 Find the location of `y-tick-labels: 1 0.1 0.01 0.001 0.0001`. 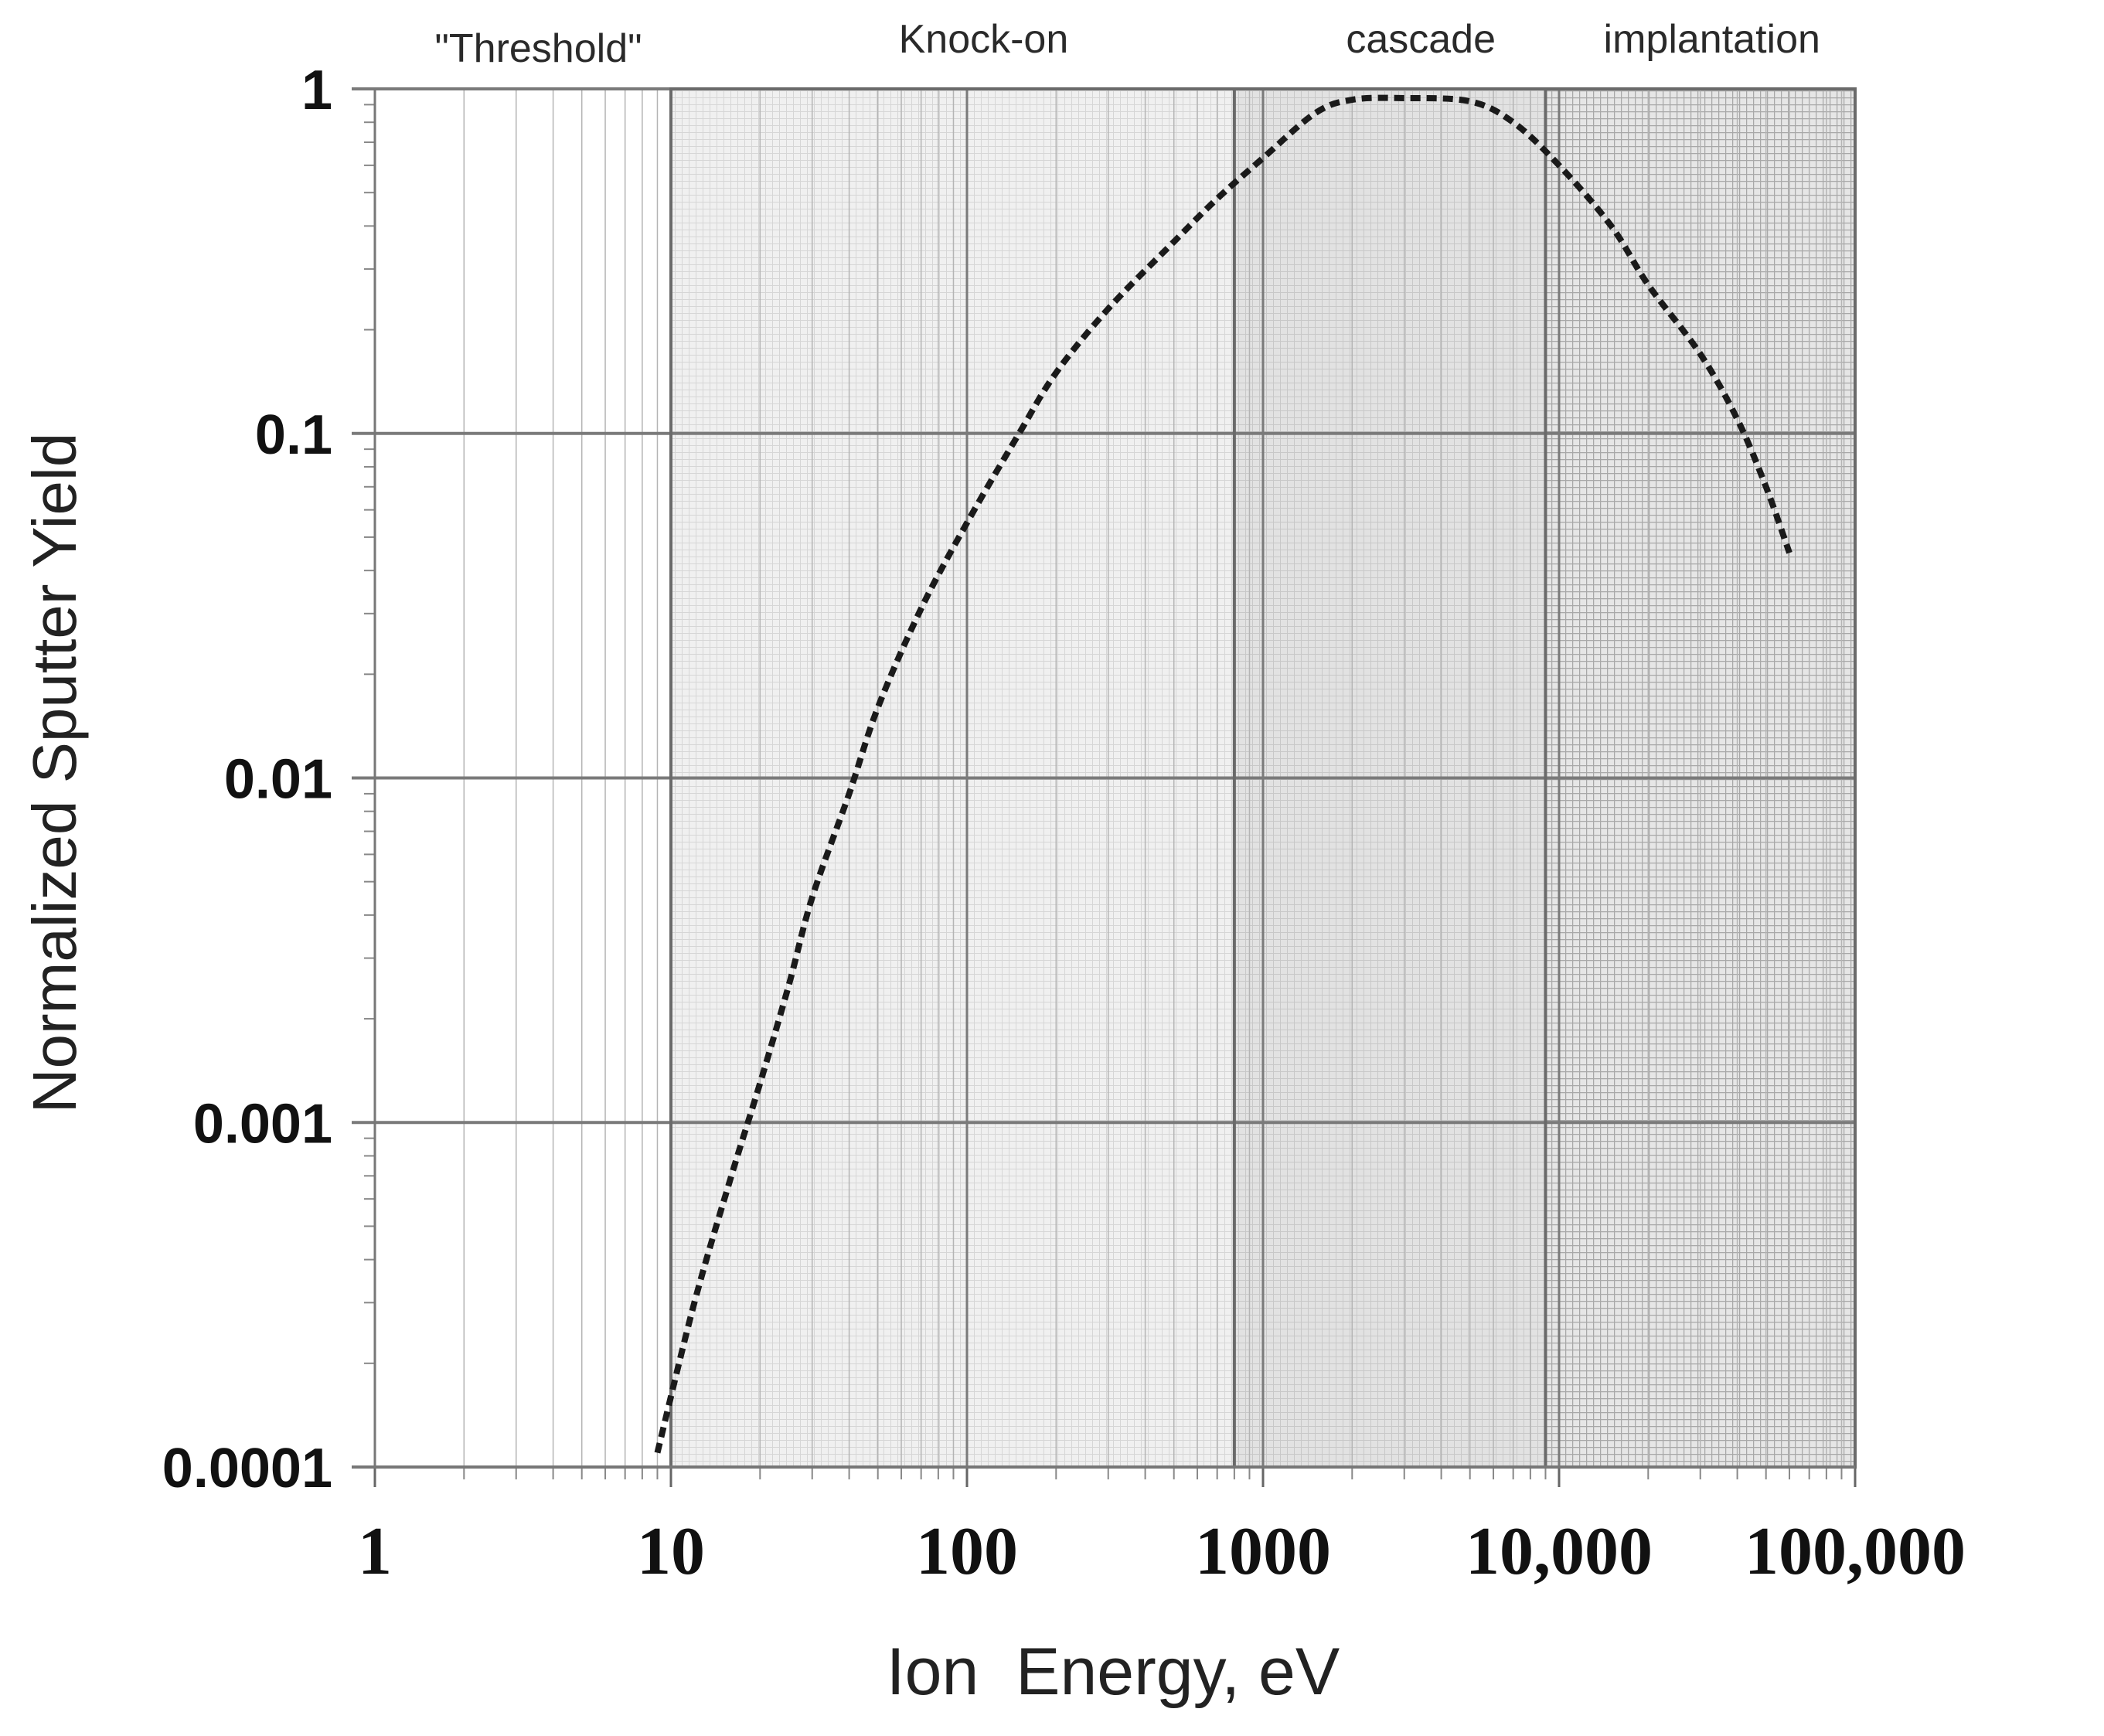

y-tick-labels: 1 0.1 0.01 0.001 0.0001 is located at coordinates (247, 780).